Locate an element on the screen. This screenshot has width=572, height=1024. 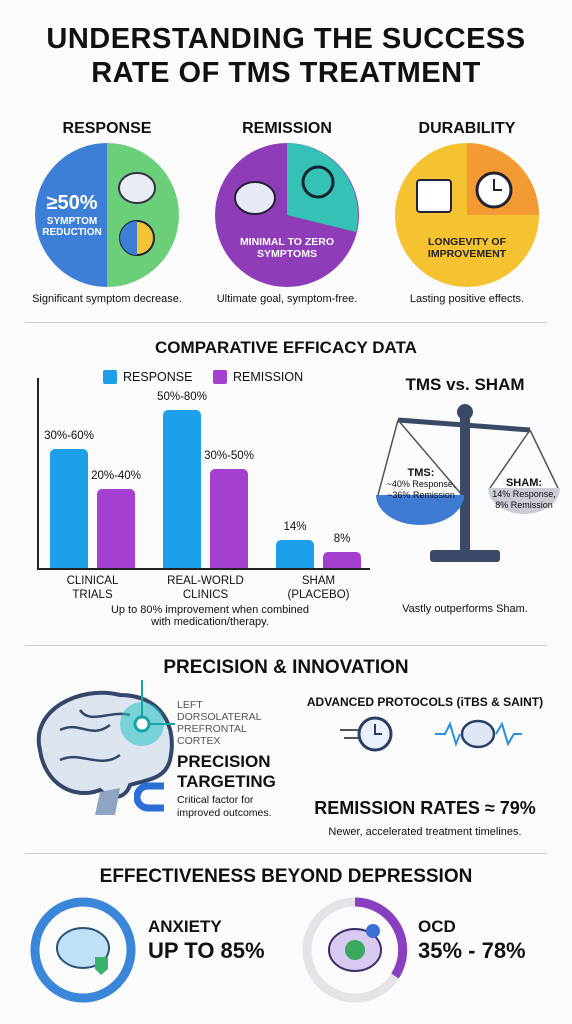
x-tick-label: SHAM (PLACEBO) is located at coordinates (318, 588).